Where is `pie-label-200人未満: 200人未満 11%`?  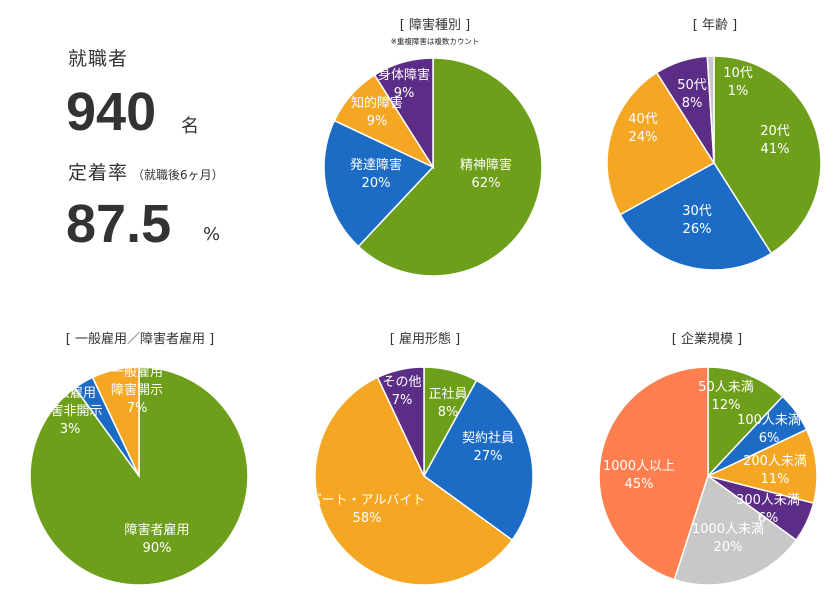
pie-label-200人未満: 200人未満 11% is located at coordinates (775, 470).